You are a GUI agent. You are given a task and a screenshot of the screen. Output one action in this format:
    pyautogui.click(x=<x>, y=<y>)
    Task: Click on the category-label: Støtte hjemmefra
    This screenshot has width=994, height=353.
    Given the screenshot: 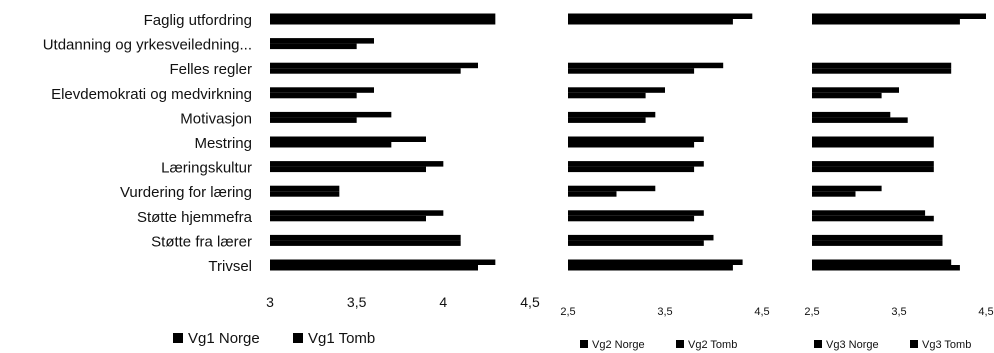 What is the action you would take?
    pyautogui.click(x=195, y=217)
    